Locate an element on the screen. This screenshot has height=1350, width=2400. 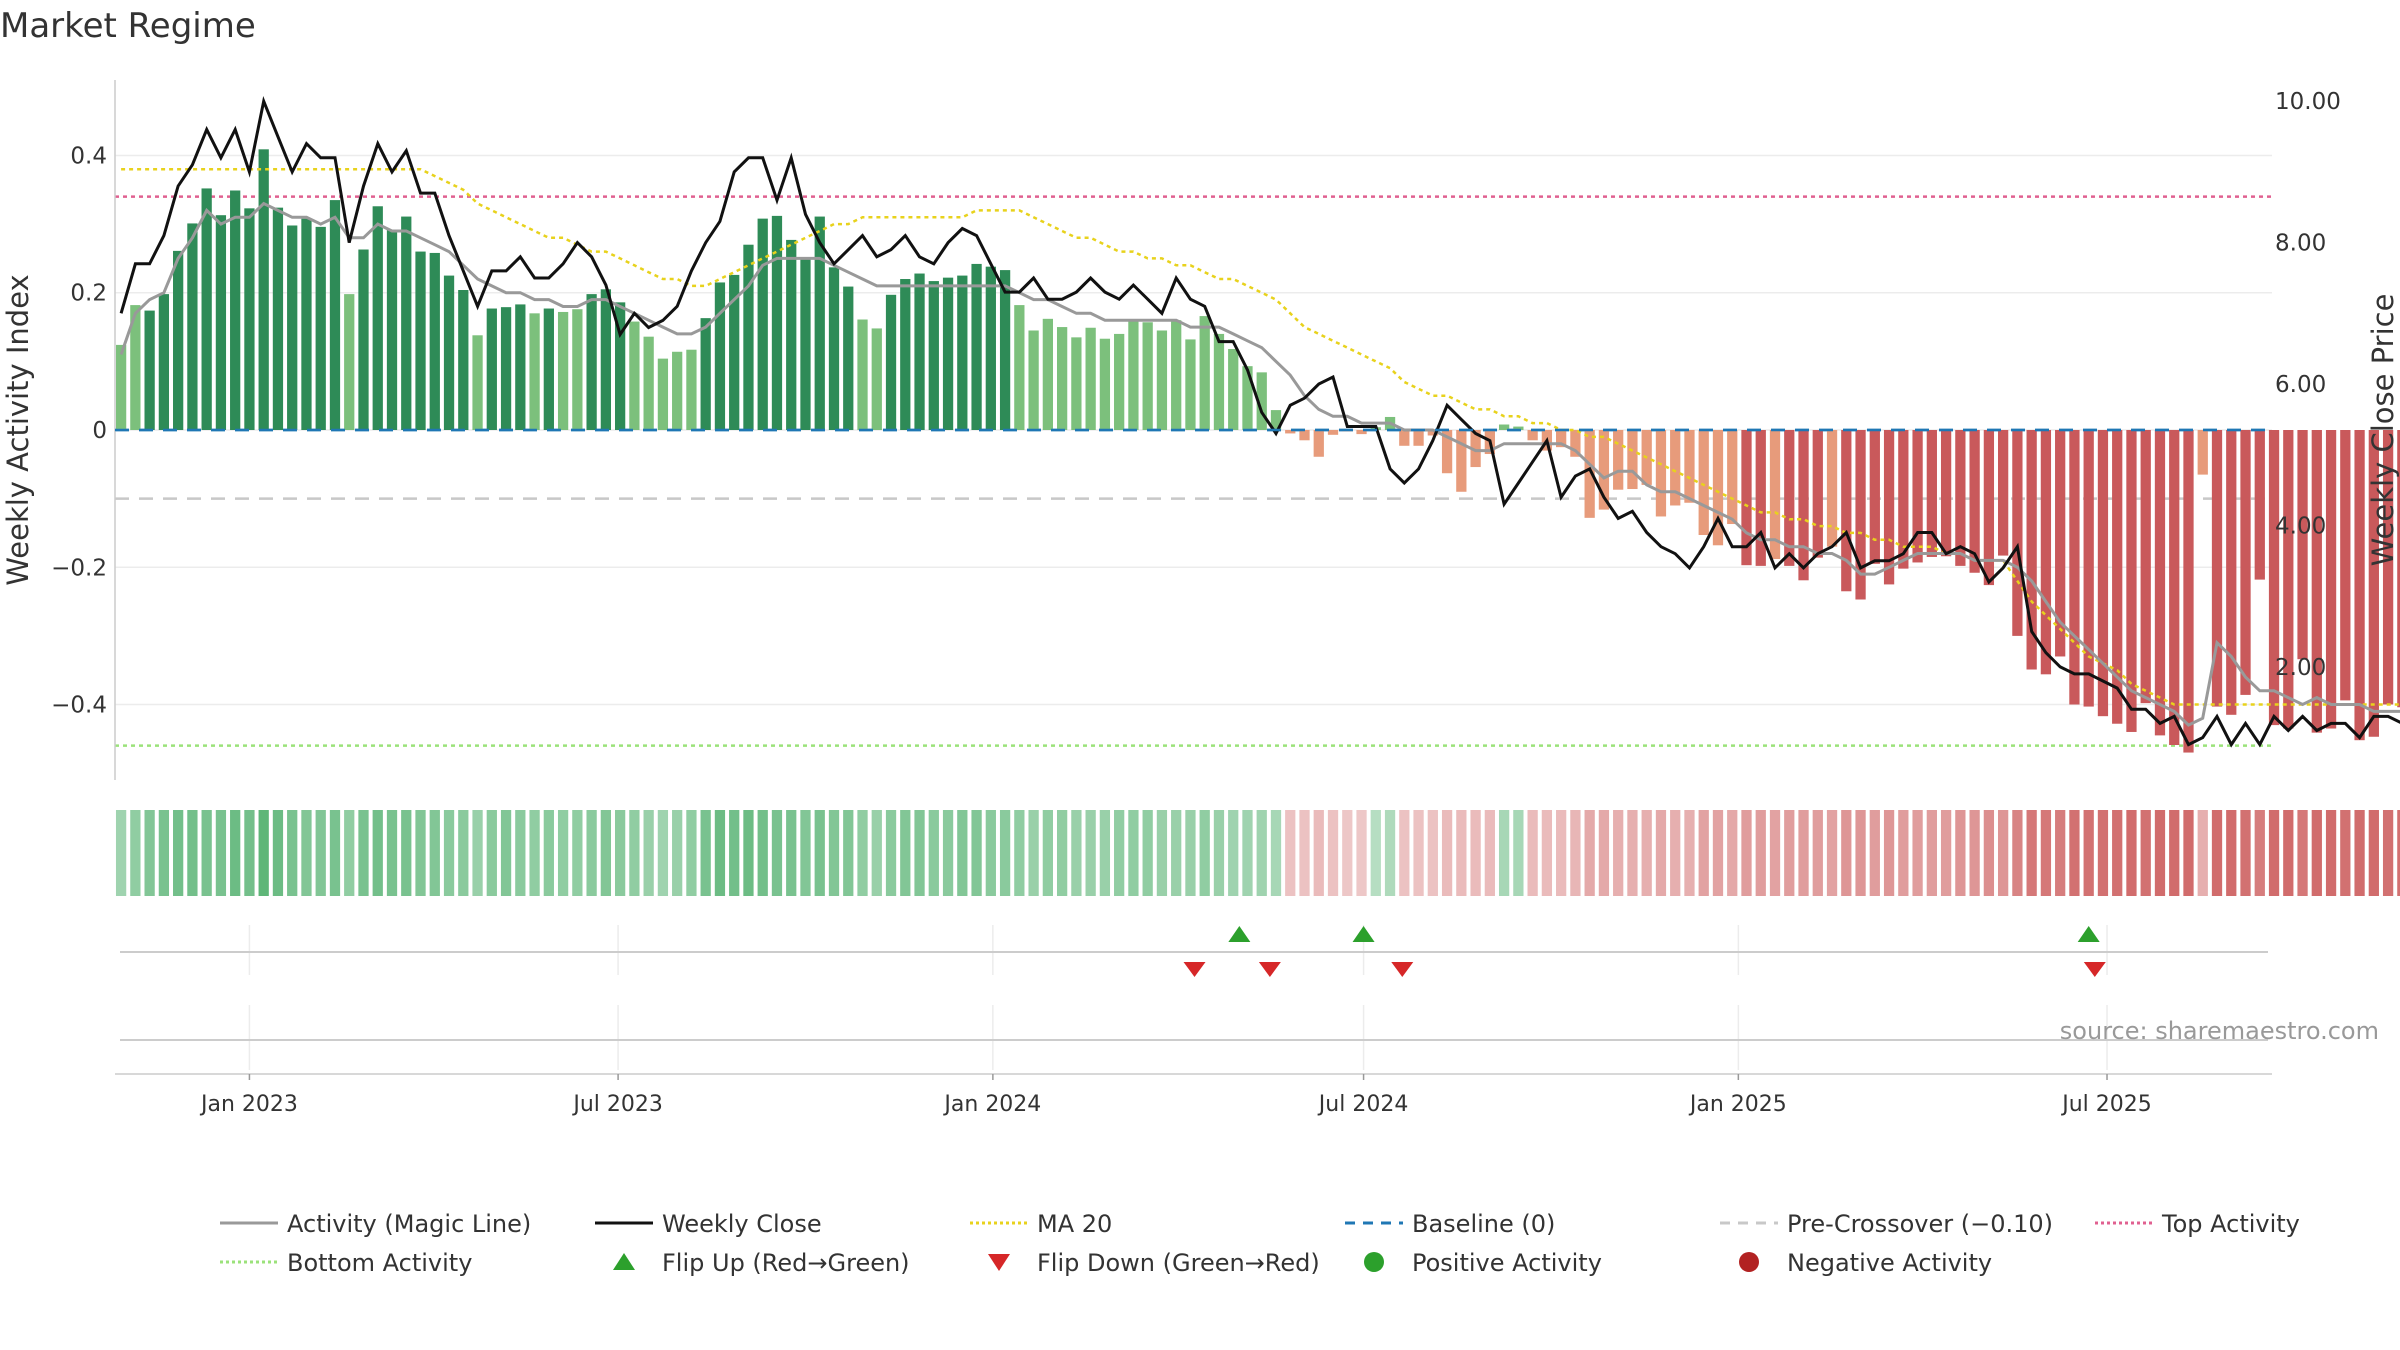
legend-label: Pre-Crossover (−0.10) is located at coordinates (1920, 1224).